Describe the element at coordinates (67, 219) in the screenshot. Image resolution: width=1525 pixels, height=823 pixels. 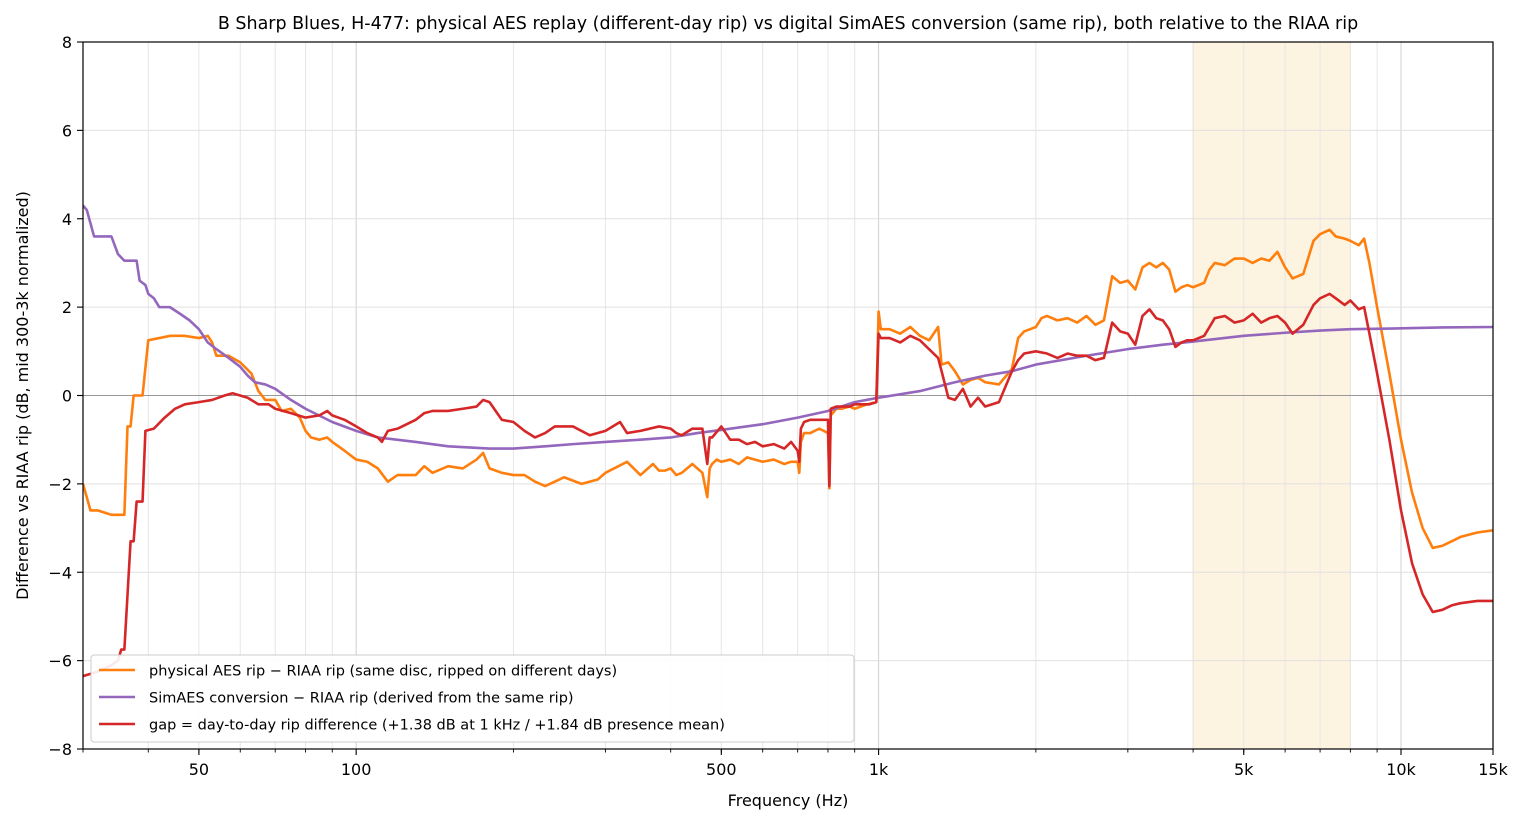
I see `y-tick-label: 4` at that location.